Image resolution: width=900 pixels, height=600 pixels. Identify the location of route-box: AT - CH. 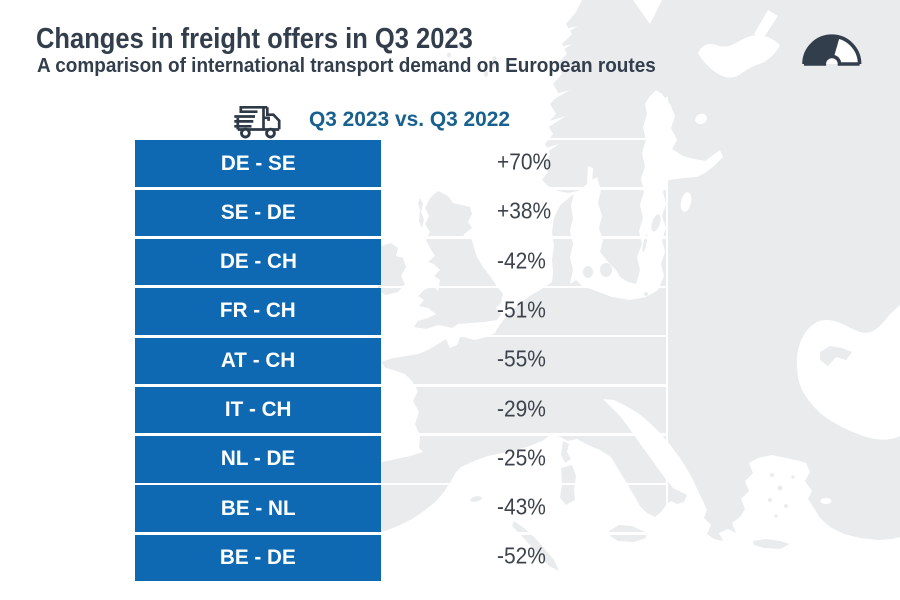
(258, 361).